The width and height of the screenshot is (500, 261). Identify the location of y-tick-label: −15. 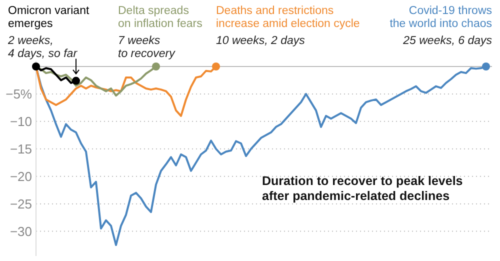
(21, 148).